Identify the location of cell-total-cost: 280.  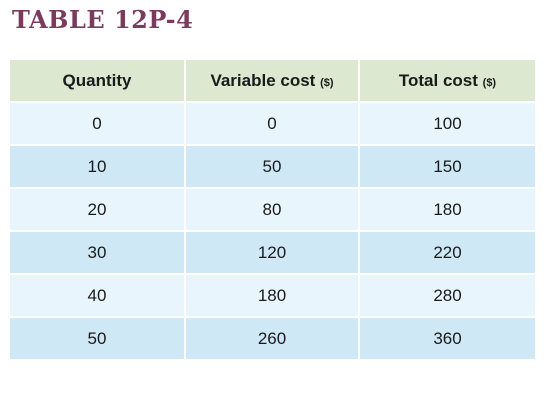
(447, 296).